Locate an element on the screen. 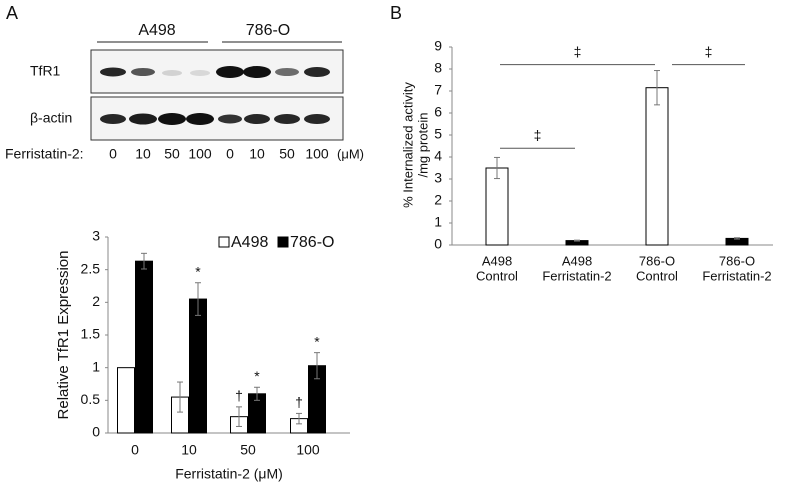 This screenshot has width=789, height=485. y-tick-label: 0.5 is located at coordinates (91, 399).